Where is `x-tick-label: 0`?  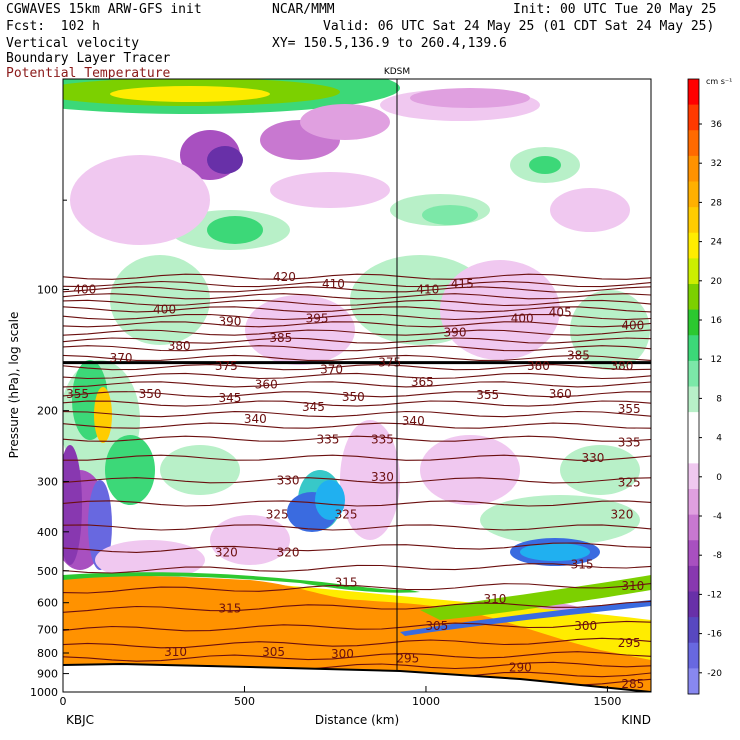
x-tick-label: 0 is located at coordinates (63, 701).